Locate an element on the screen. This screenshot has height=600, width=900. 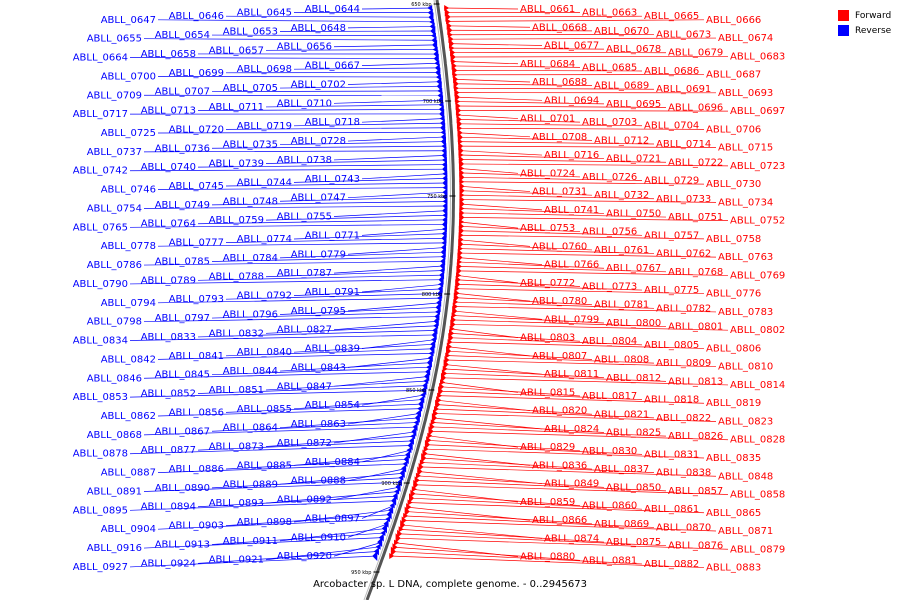
reverse-gene-label: ABLL_0711 is located at coordinates (236, 107).